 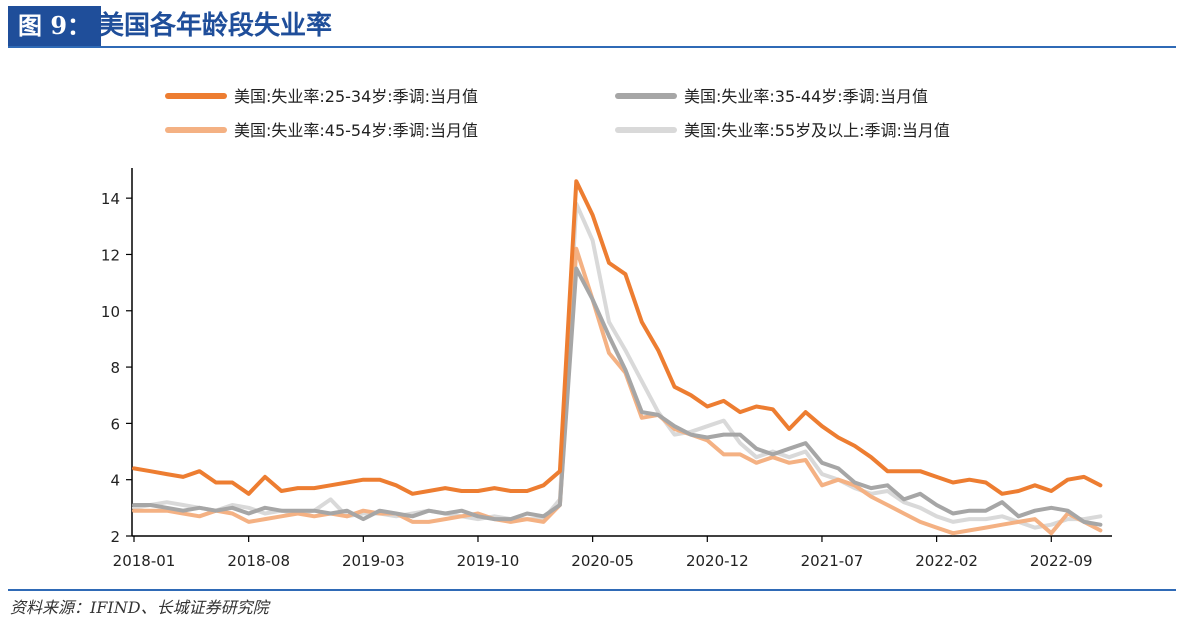 I want to click on x-tick-label: 2018-08, so click(x=258, y=561).